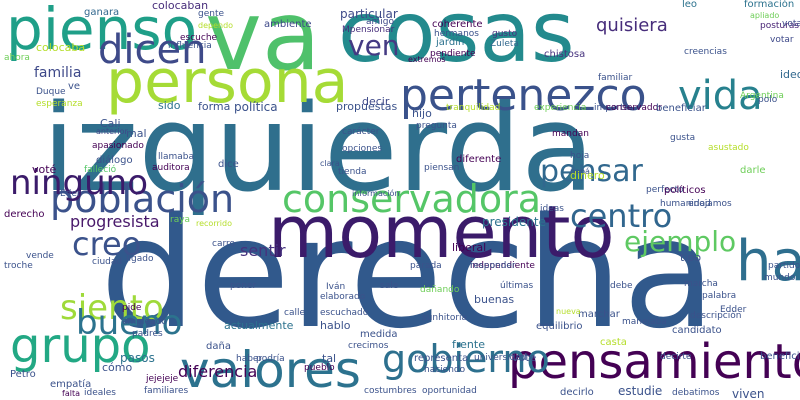 The width and height of the screenshot is (800, 400). I want to click on word-small: palabra, so click(719, 296).